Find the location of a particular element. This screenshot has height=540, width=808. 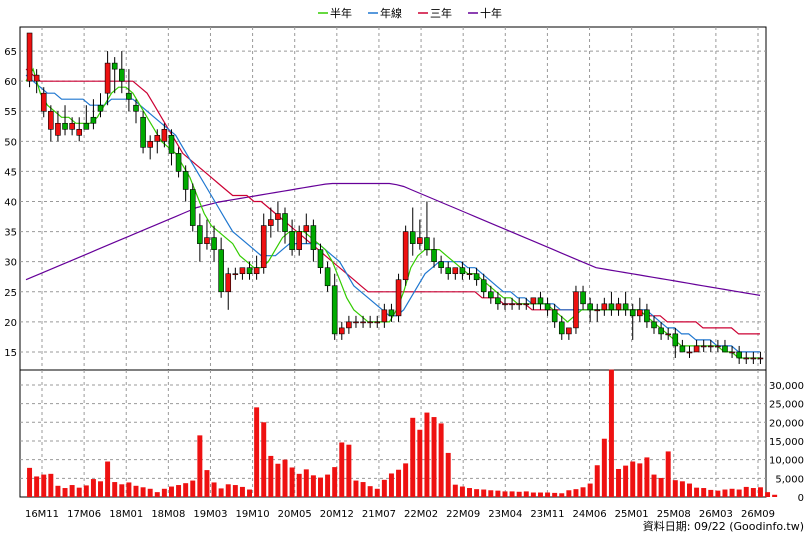

x-tick-label: 23M11 is located at coordinates (547, 514).